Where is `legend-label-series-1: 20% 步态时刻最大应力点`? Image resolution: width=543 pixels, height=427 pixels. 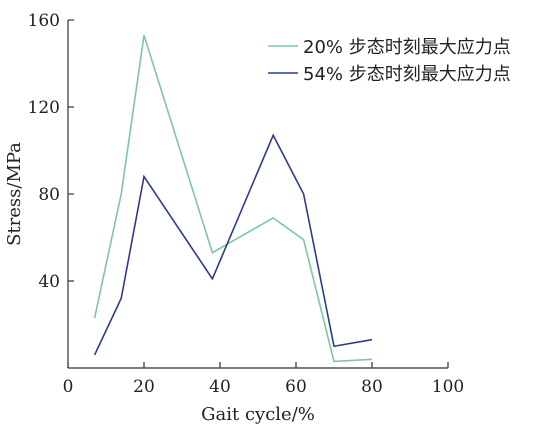 legend-label-series-1: 20% 步态时刻最大应力点 is located at coordinates (407, 47).